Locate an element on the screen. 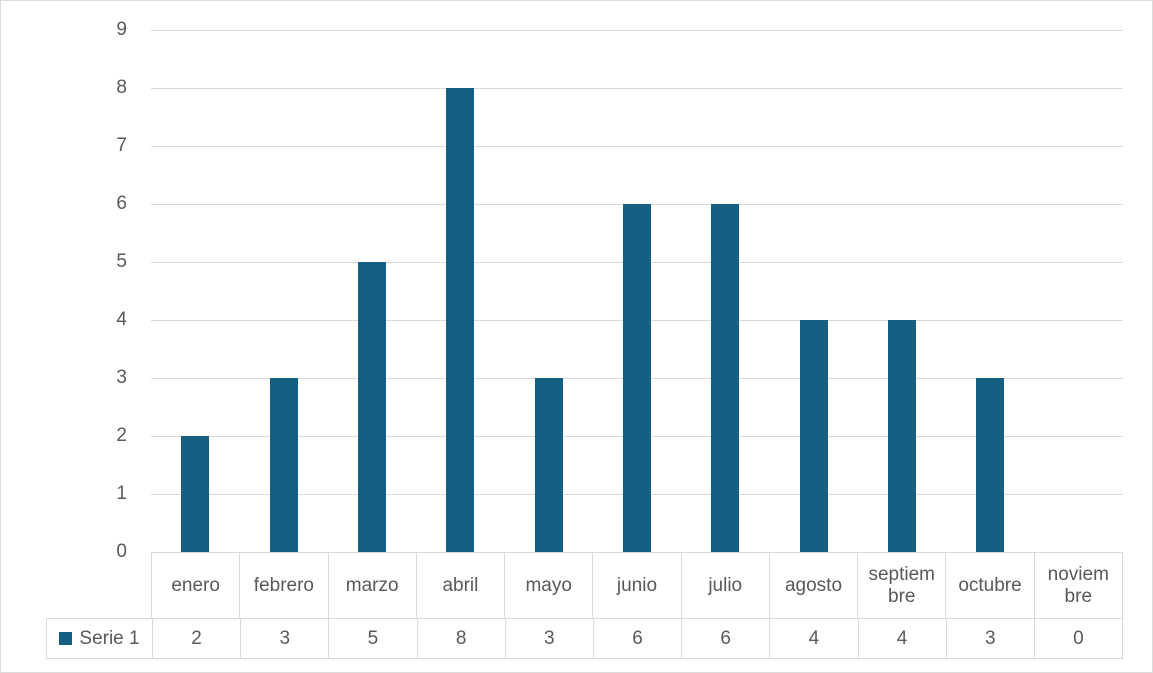 This screenshot has width=1153, height=673. y-tick-label: 4 is located at coordinates (121, 319).